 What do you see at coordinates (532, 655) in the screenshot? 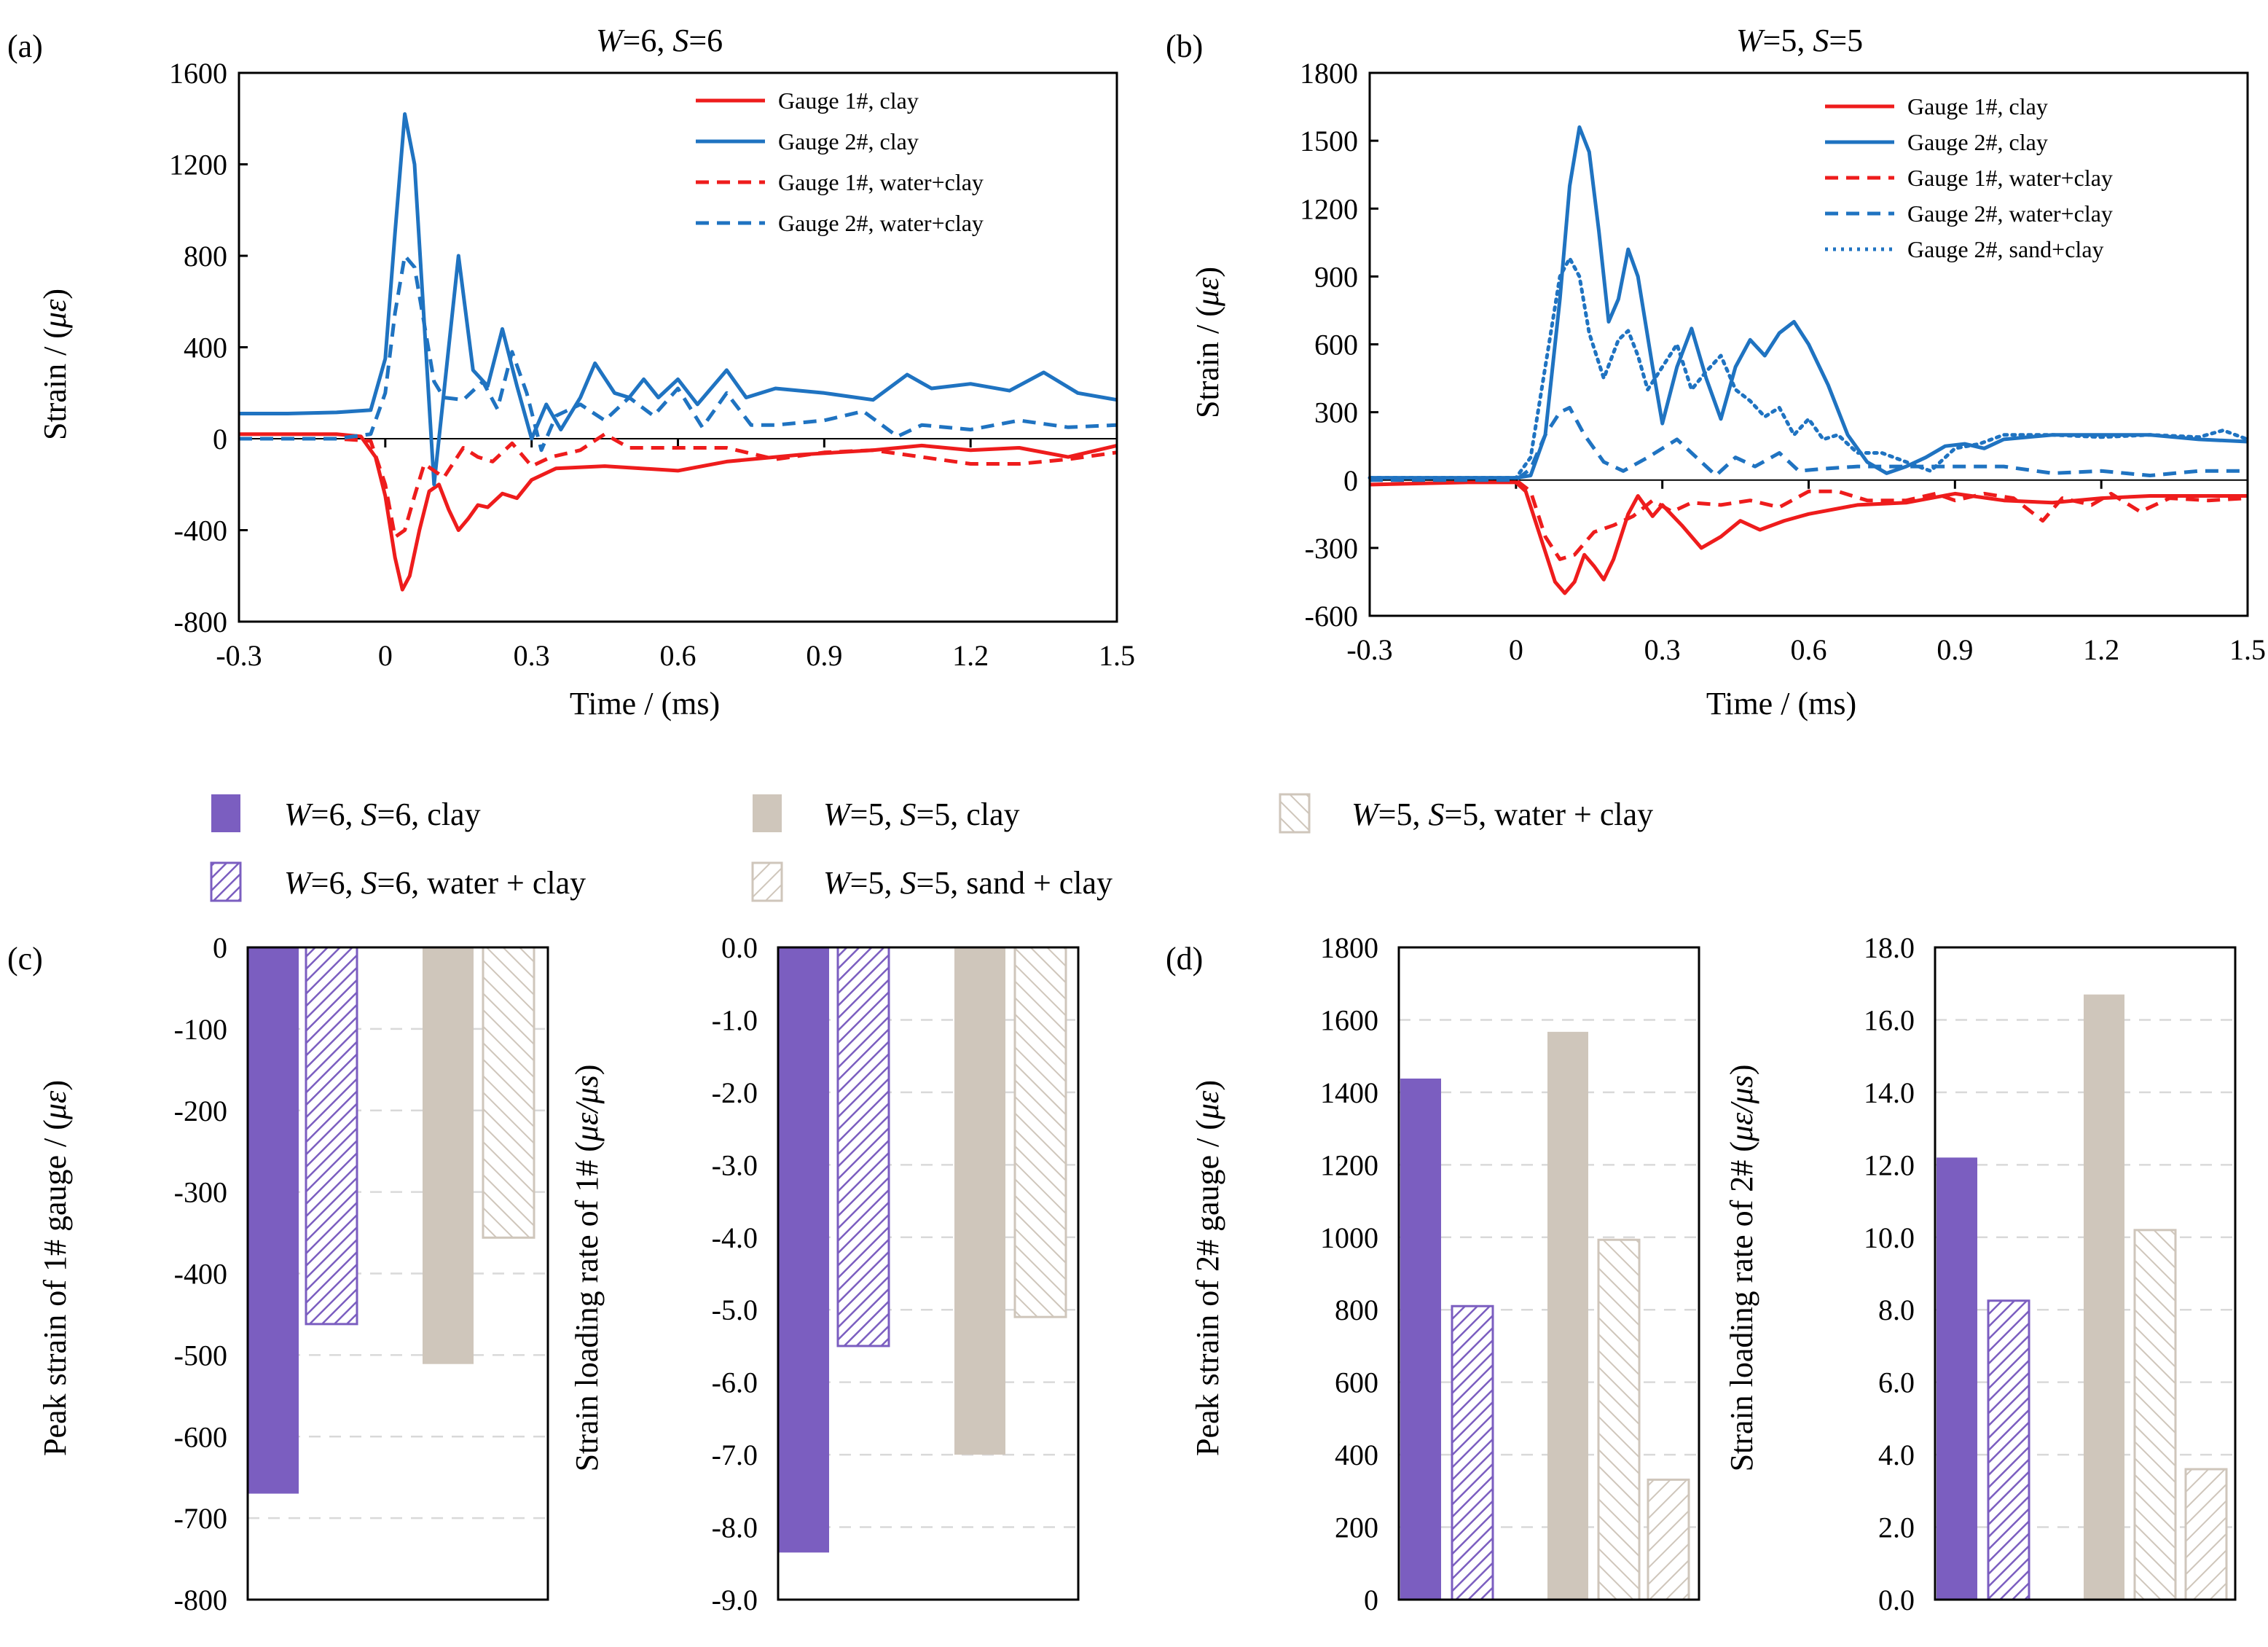
I see `x-tick-label: 0.3` at bounding box center [532, 655].